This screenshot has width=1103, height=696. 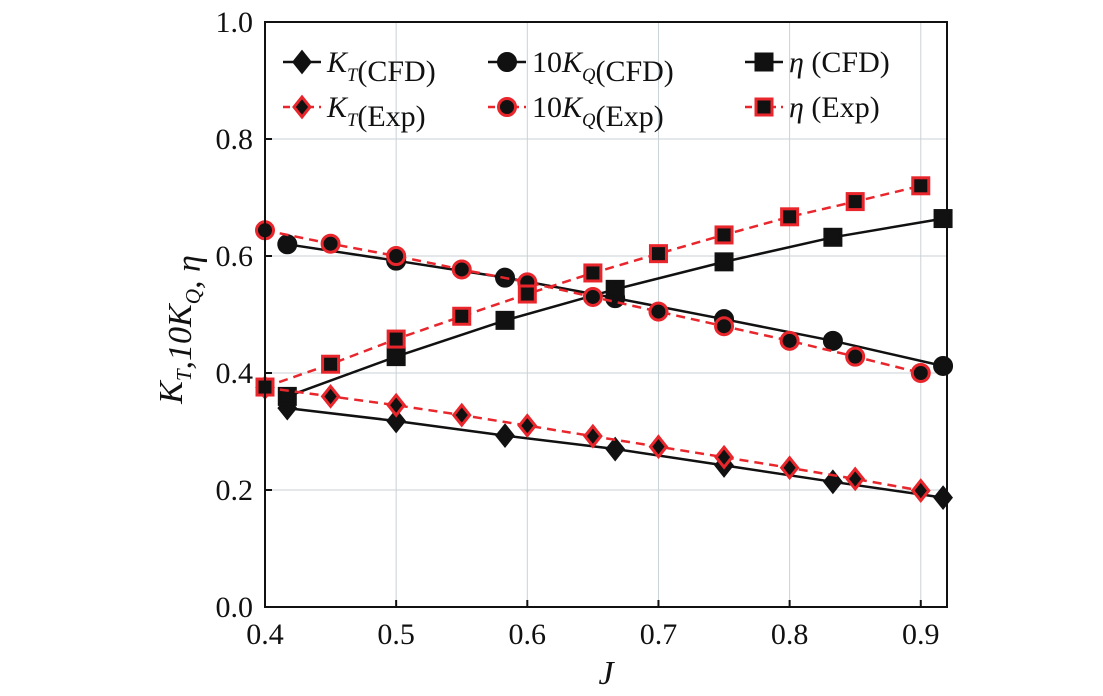 I want to click on legend-entry: KT(CFD), so click(x=359, y=67).